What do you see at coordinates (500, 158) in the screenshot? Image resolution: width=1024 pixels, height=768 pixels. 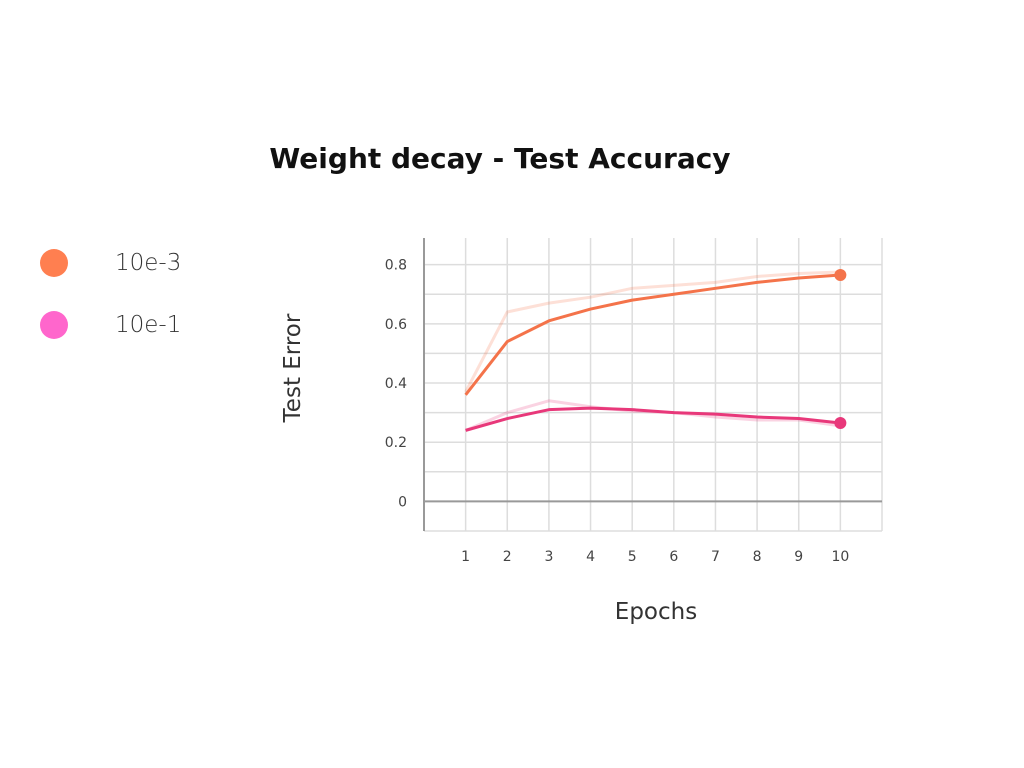 I see `chart-title: Weight decay - Test Accuracy` at bounding box center [500, 158].